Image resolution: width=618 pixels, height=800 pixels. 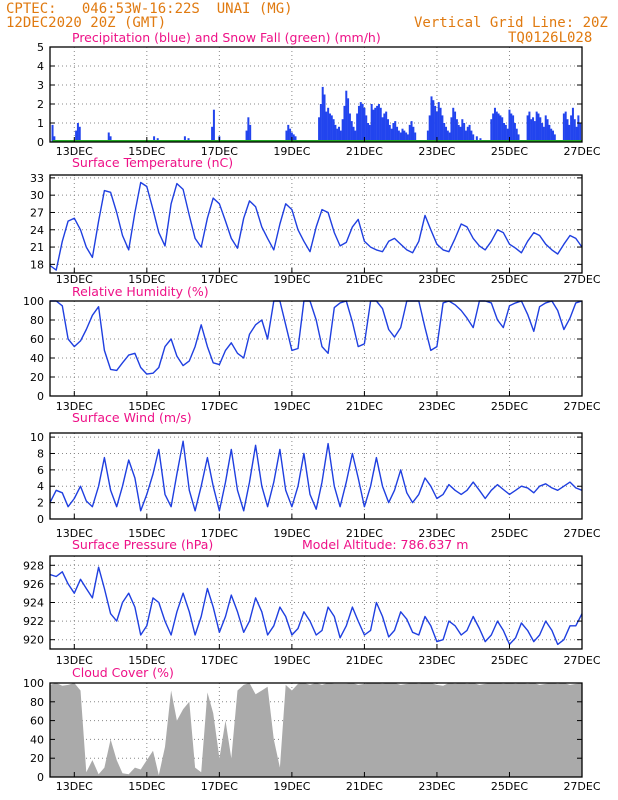 What do you see at coordinates (550, 38) in the screenshot?
I see `header-model-id: TQ0126L028` at bounding box center [550, 38].